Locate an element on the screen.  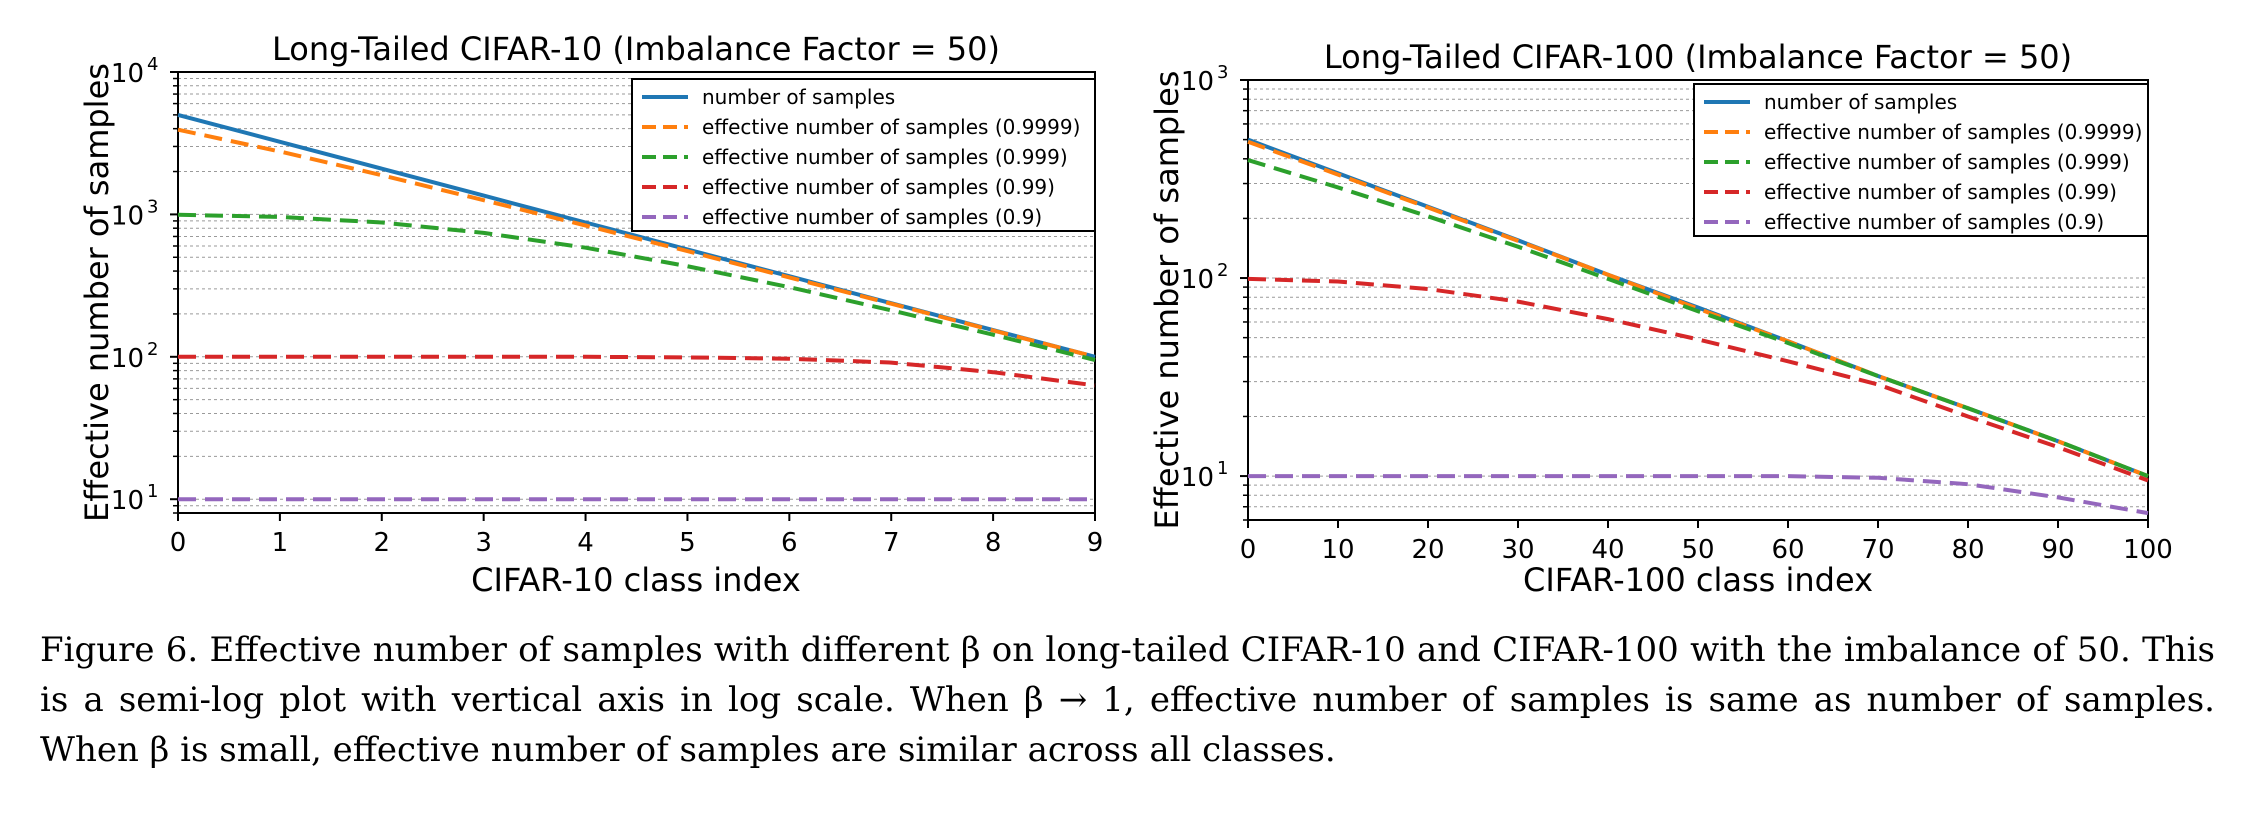
x-tick-label: 70 is located at coordinates (1877, 550).